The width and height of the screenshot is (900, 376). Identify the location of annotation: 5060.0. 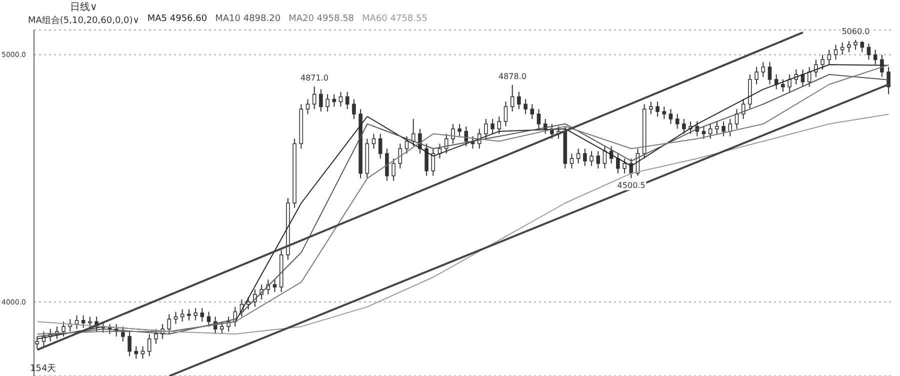
(856, 31).